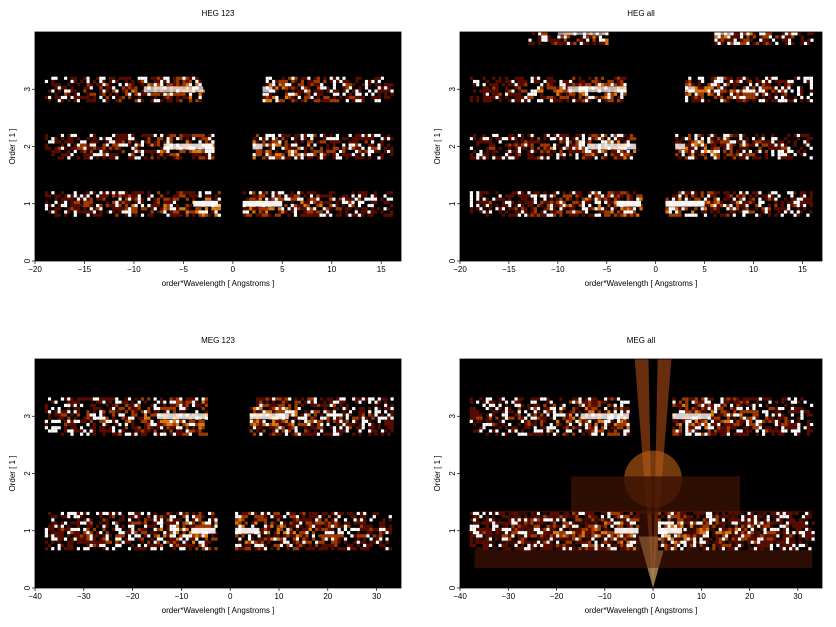 Image resolution: width=836 pixels, height=627 pixels. Describe the element at coordinates (218, 340) in the screenshot. I see `chart-title: MEG 123` at that location.